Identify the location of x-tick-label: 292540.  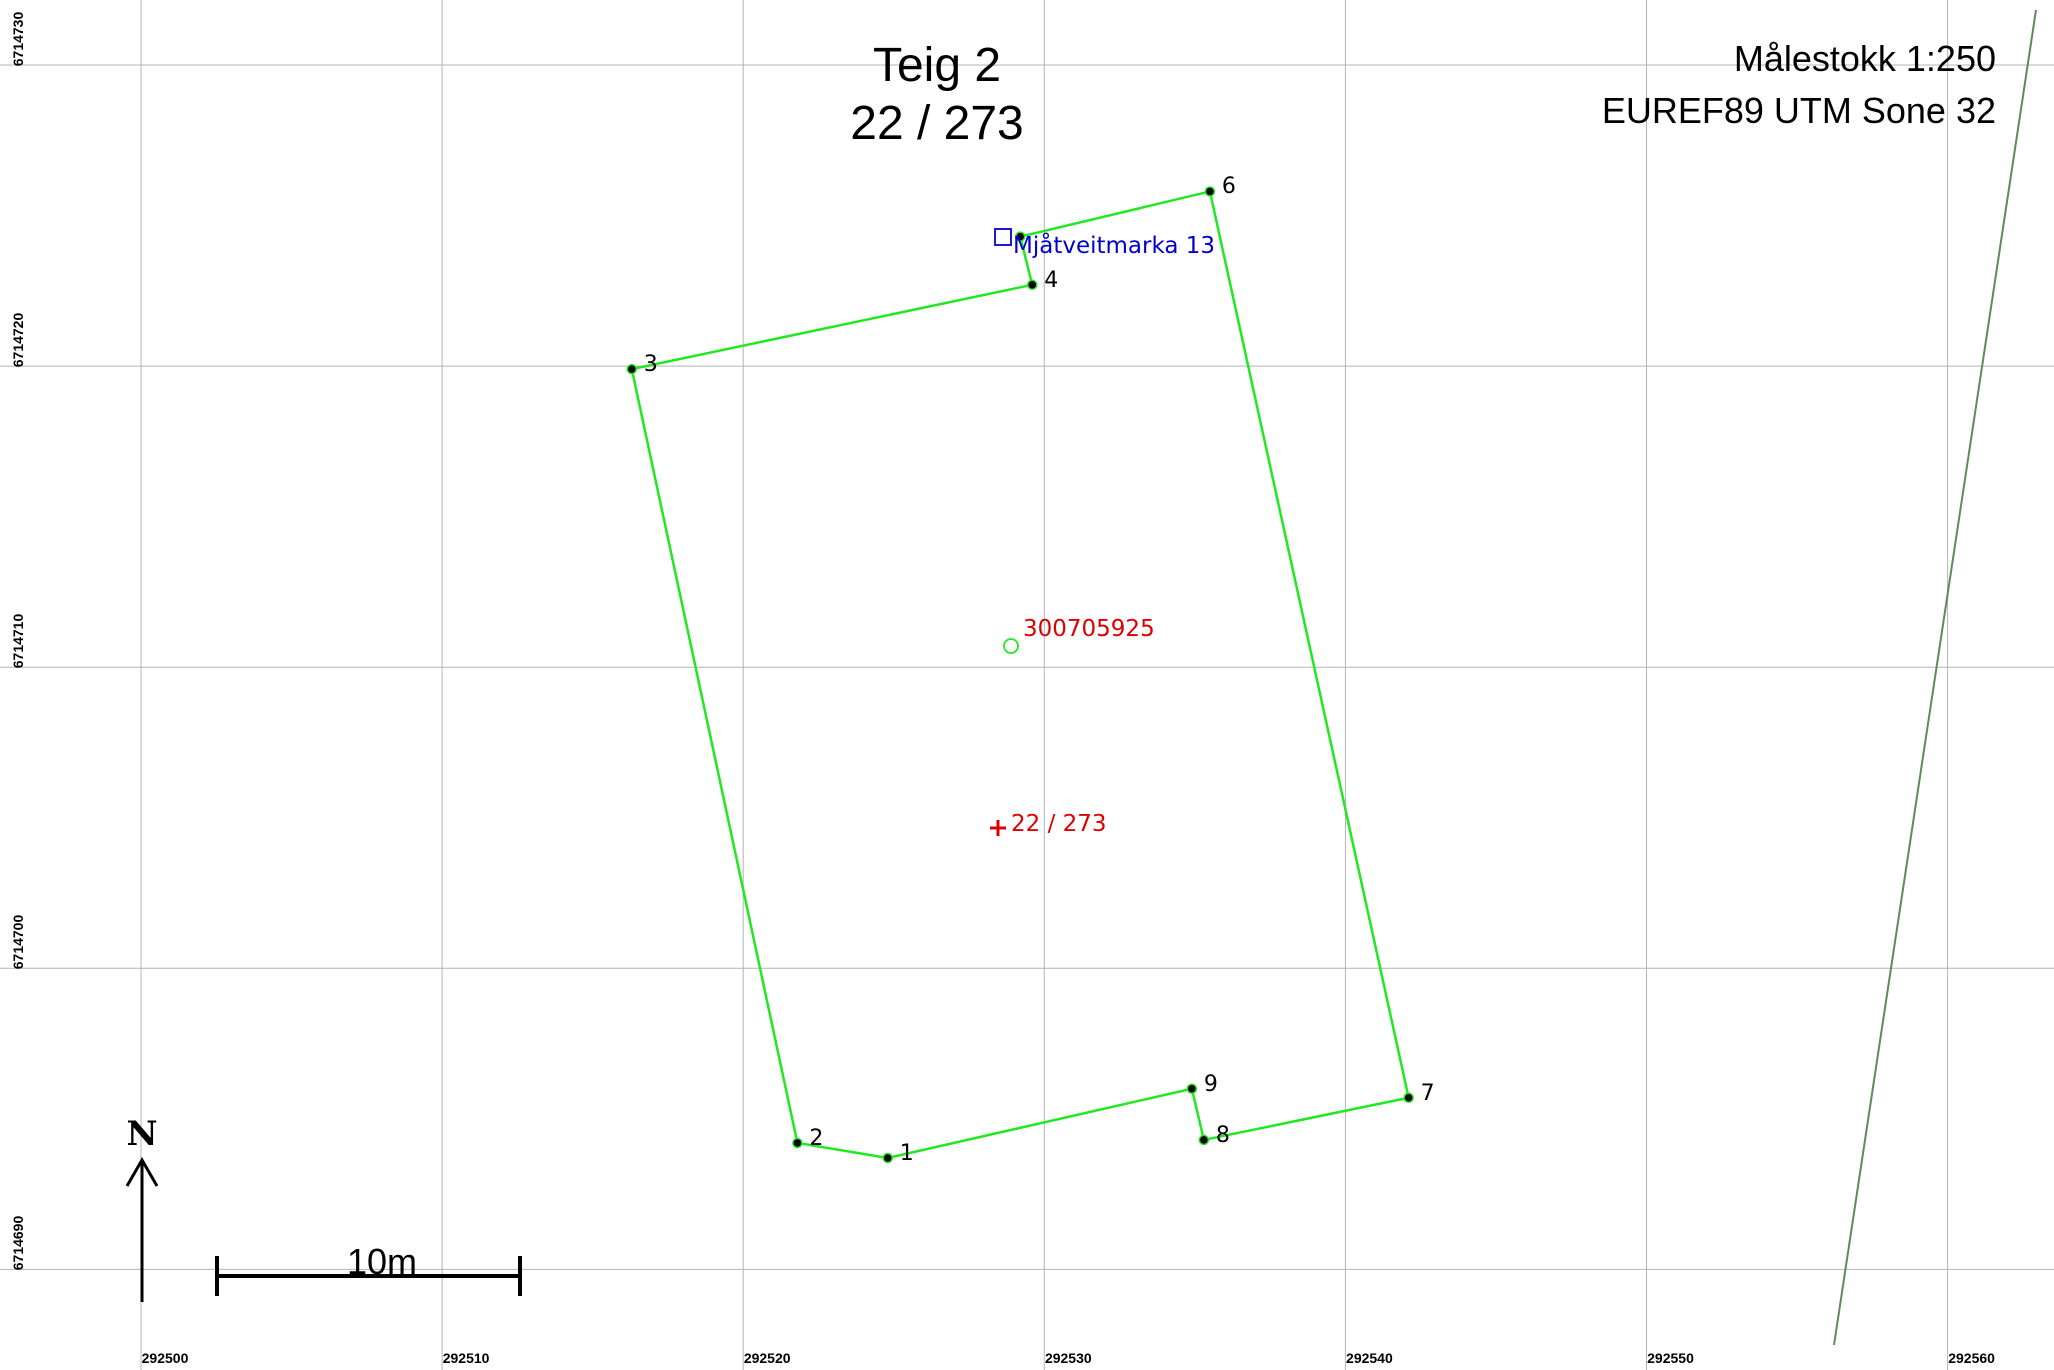
(1369, 1358).